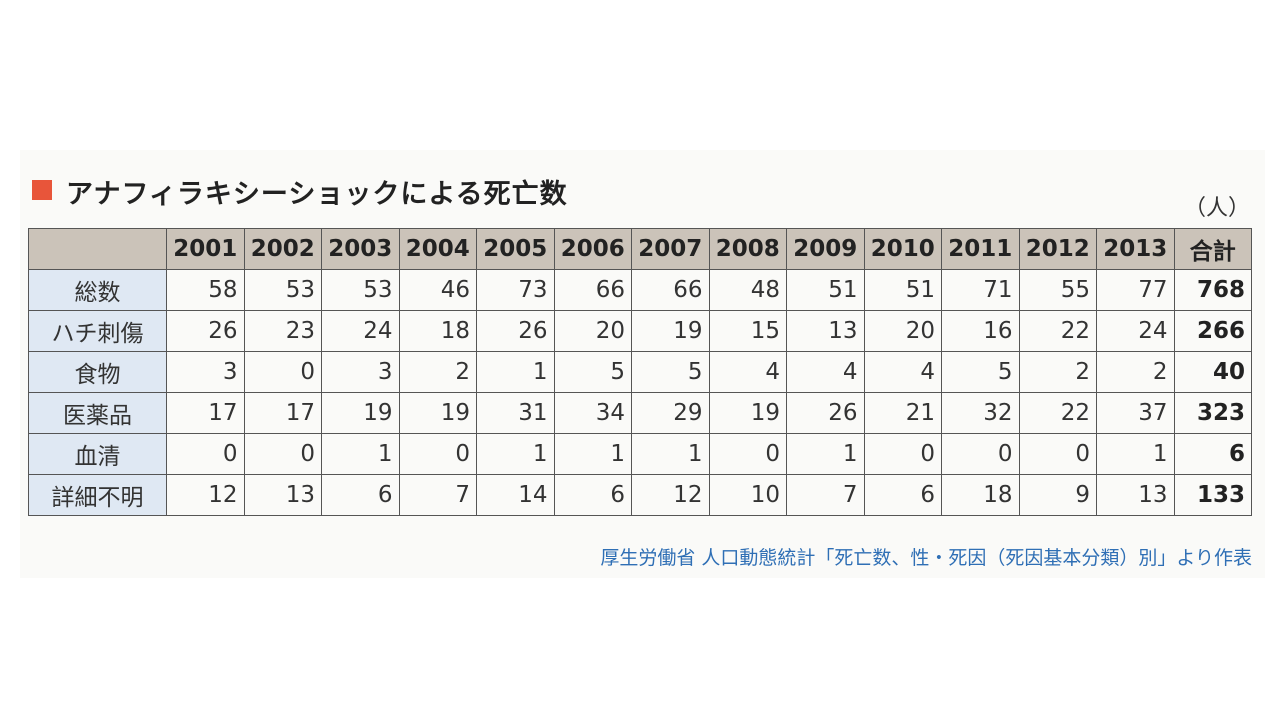 The image size is (1280, 720). What do you see at coordinates (437, 331) in the screenshot?
I see `cell: 18` at bounding box center [437, 331].